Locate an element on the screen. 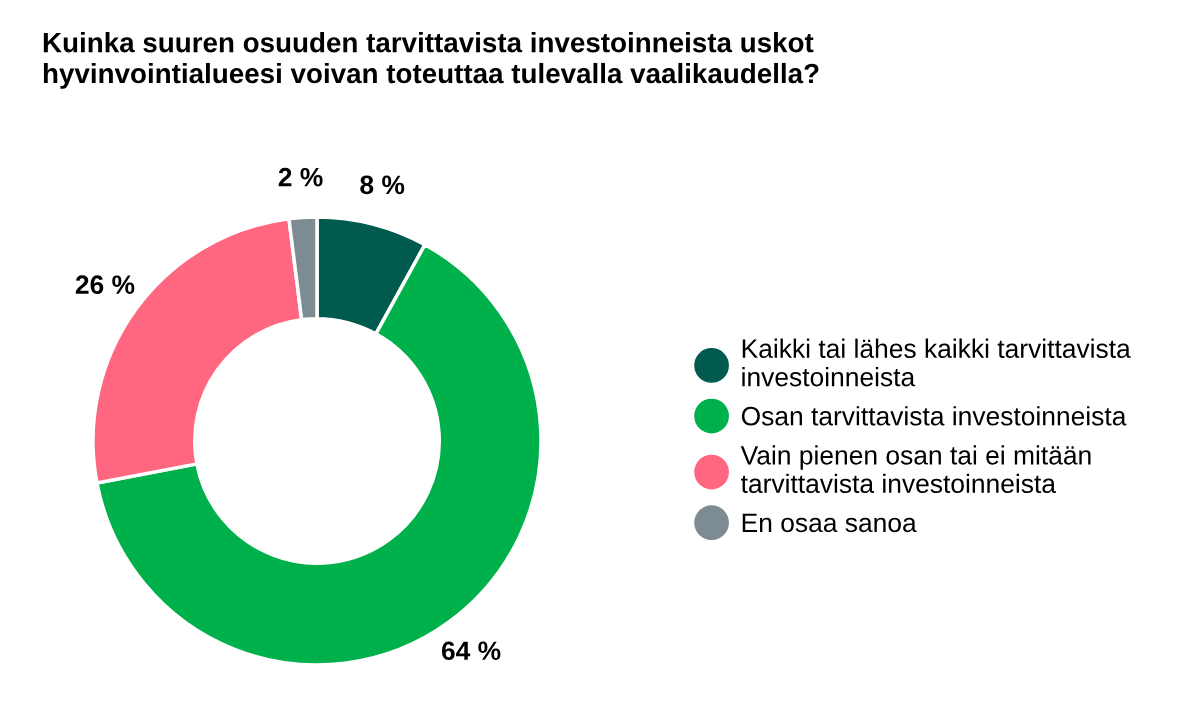  data-label: 2 % is located at coordinates (300, 177).